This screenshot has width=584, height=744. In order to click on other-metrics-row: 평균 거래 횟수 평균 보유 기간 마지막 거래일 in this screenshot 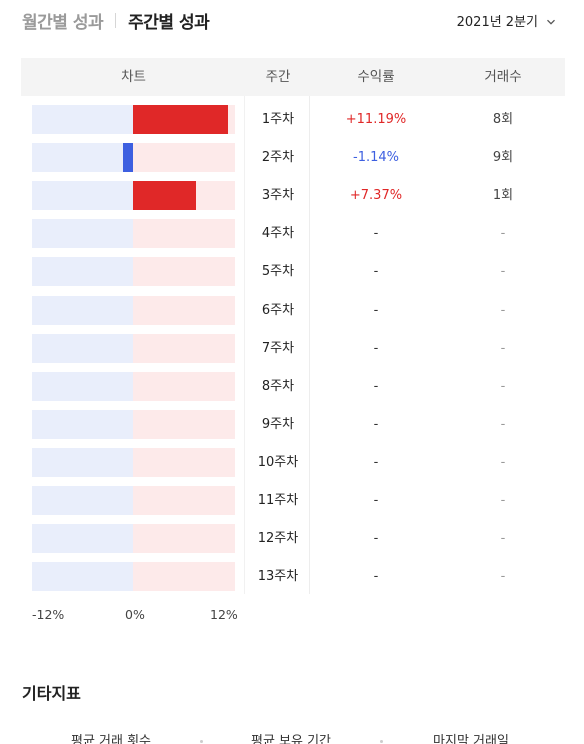, I will do `click(292, 737)`.